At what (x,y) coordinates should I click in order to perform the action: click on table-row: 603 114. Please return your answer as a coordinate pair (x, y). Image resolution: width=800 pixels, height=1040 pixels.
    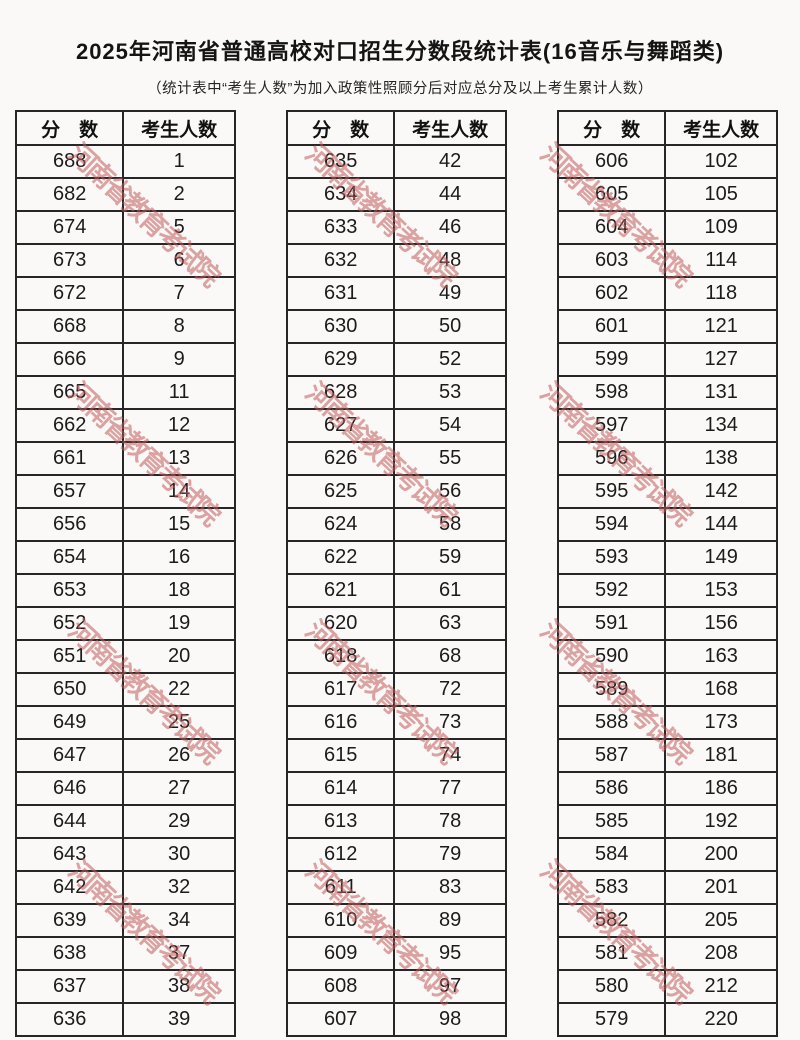
    Looking at the image, I should click on (667, 260).